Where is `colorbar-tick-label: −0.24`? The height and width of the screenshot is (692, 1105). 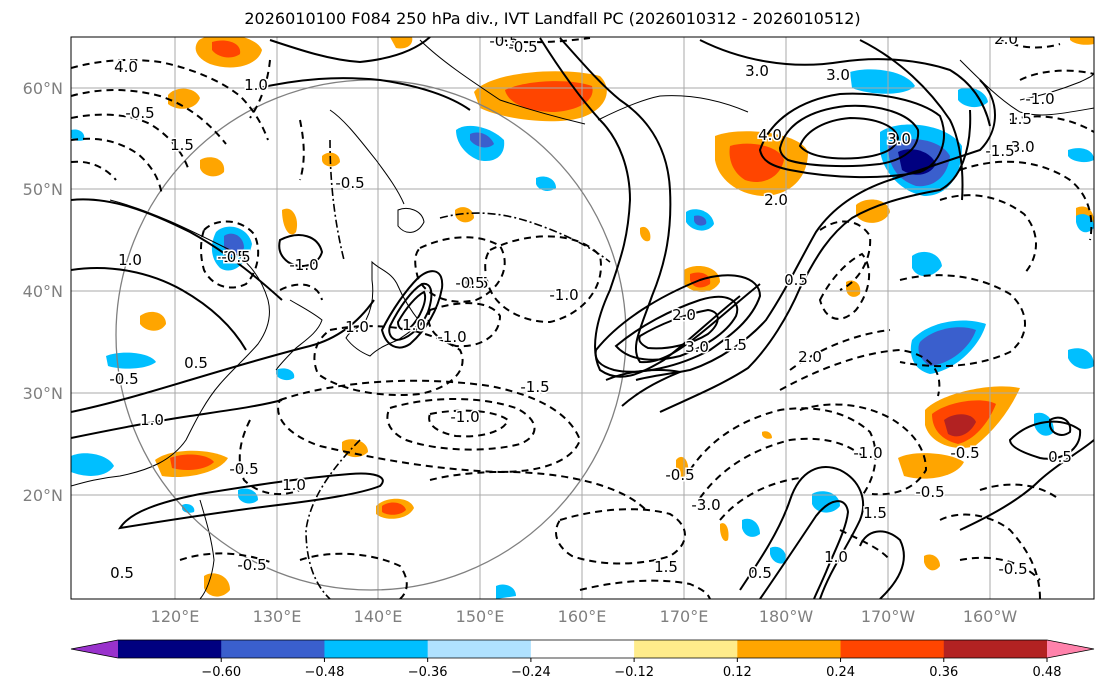 colorbar-tick-label: −0.24 is located at coordinates (531, 672).